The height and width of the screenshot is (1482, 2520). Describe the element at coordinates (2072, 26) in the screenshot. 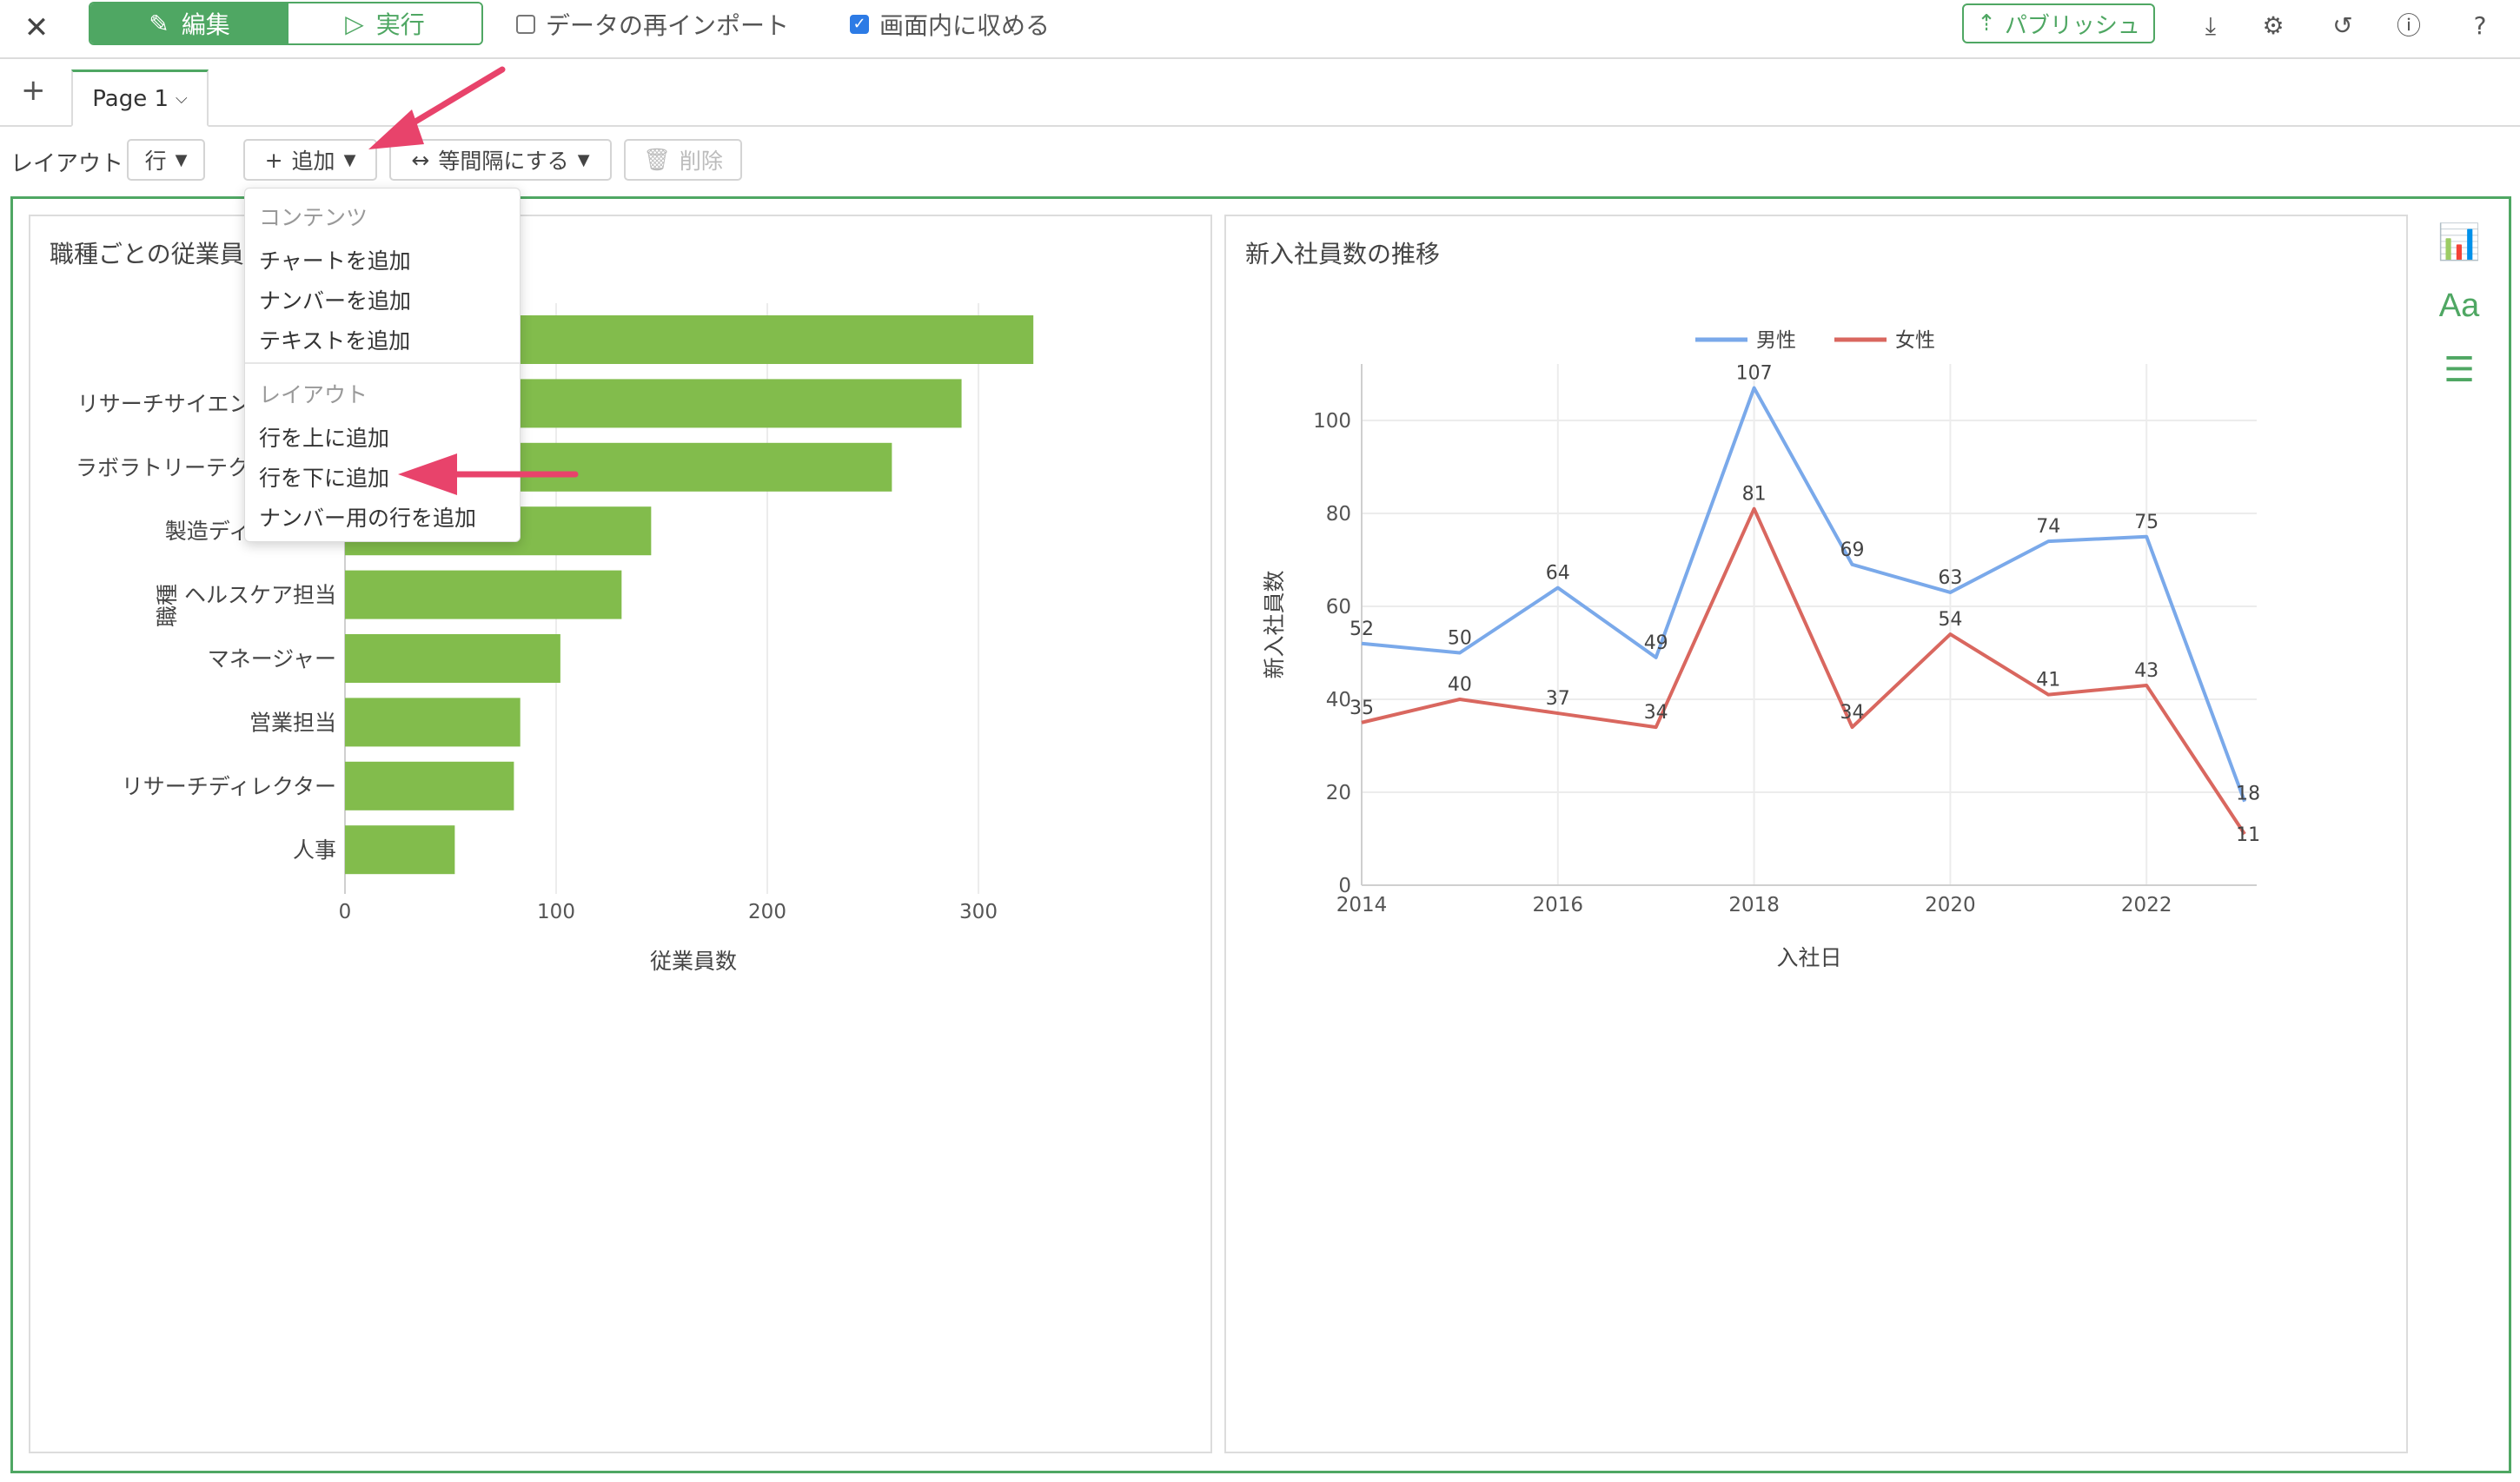

I see `publish-label: パブリッシュ` at that location.